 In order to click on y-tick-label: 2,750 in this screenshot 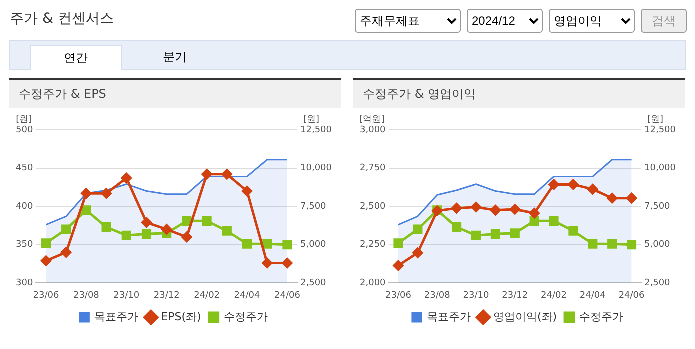, I will do `click(373, 169)`.